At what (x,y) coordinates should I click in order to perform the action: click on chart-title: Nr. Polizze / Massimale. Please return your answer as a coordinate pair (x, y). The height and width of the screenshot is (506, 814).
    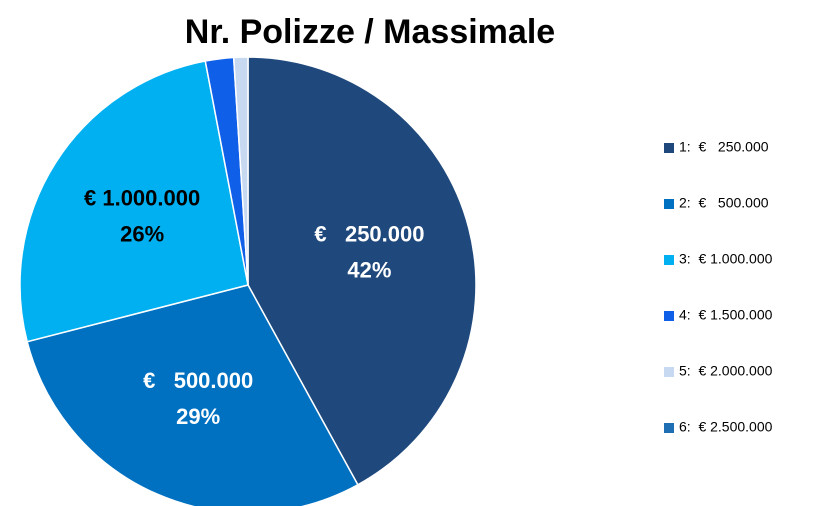
    Looking at the image, I should click on (370, 32).